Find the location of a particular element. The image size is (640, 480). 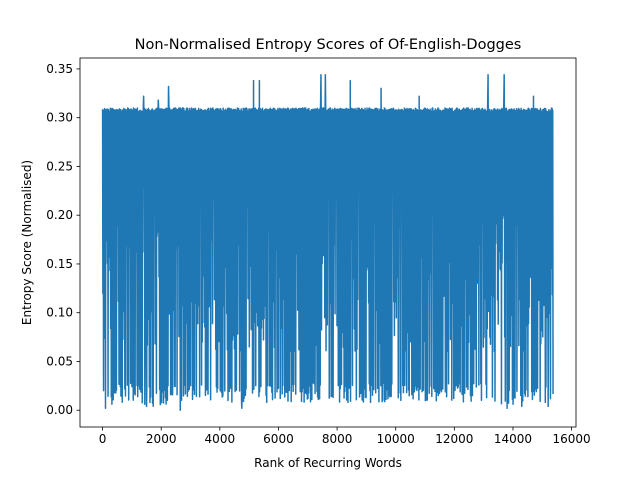

y-tick-label: 0.25 is located at coordinates (59, 166).